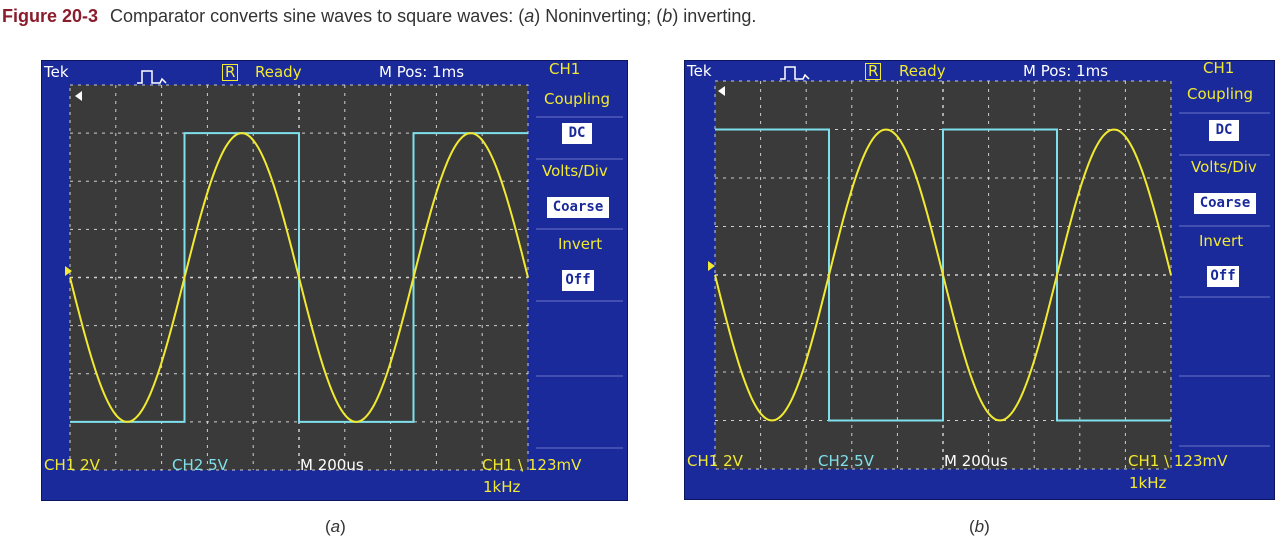 The width and height of the screenshot is (1283, 544). Describe the element at coordinates (598, 16) in the screenshot. I see `caption-text-2: ) Noninverting; (` at that location.